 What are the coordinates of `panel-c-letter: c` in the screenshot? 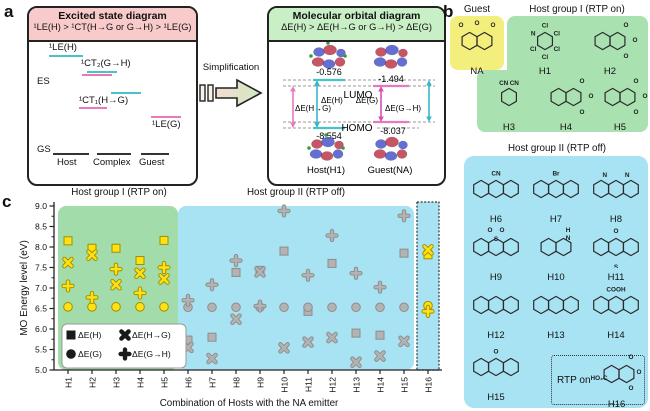 It's located at (7, 201).